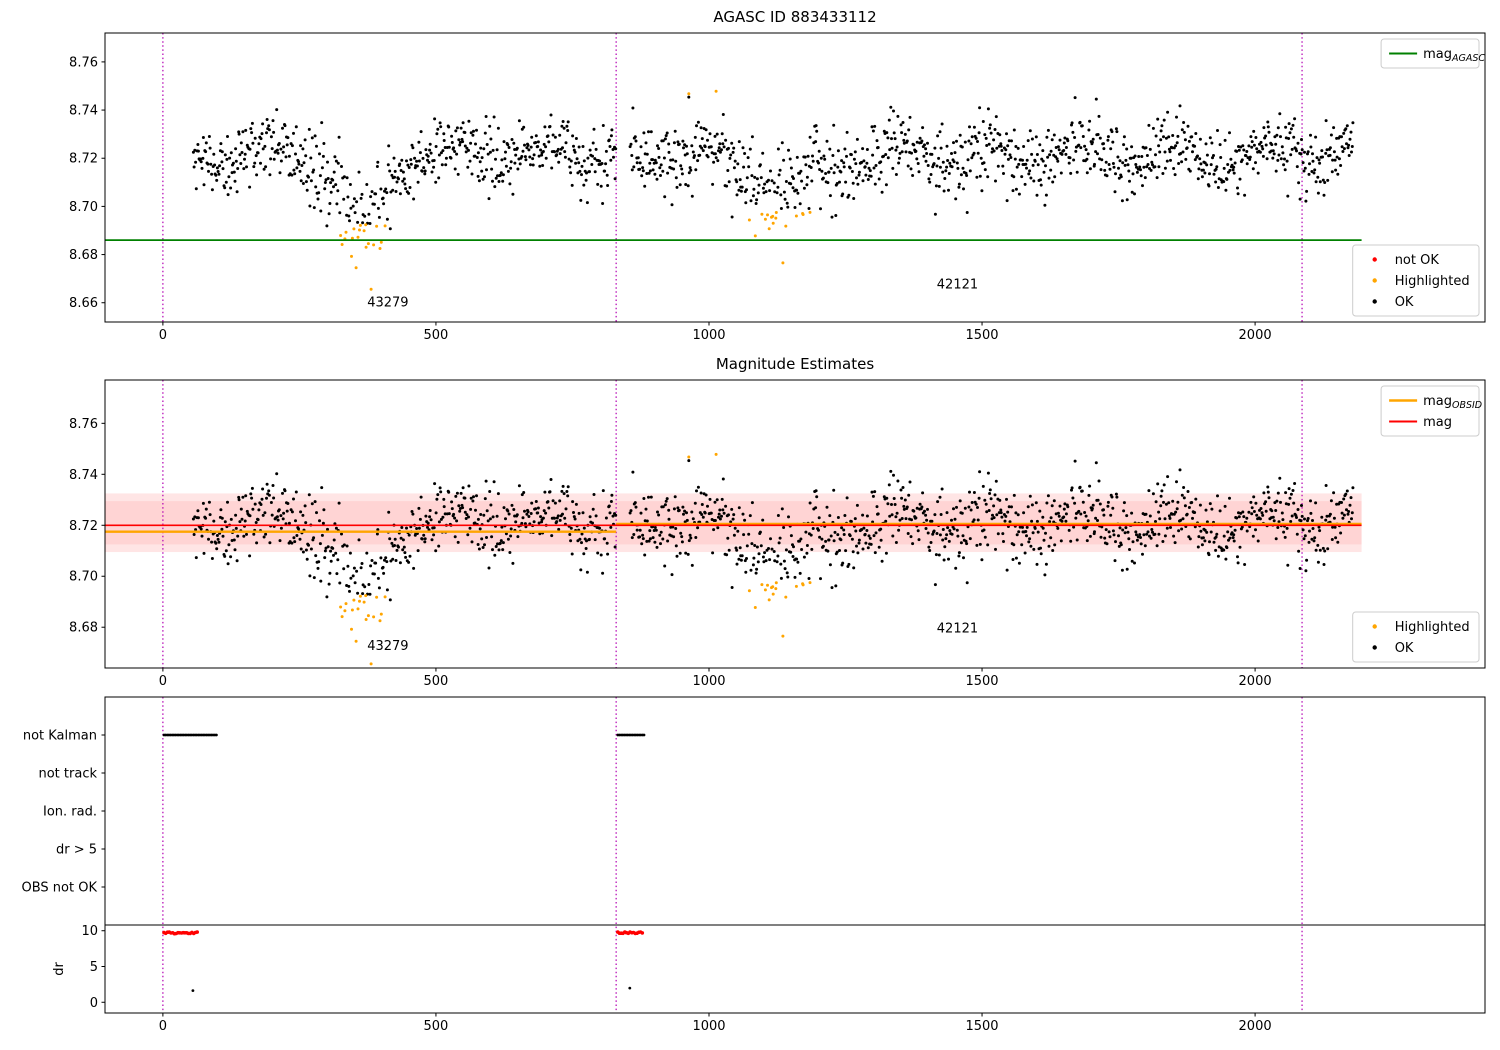 Image resolution: width=1500 pixels, height=1050 pixels. Describe the element at coordinates (794, 17) in the screenshot. I see `plot-title: AGASC ID 883433112` at that location.